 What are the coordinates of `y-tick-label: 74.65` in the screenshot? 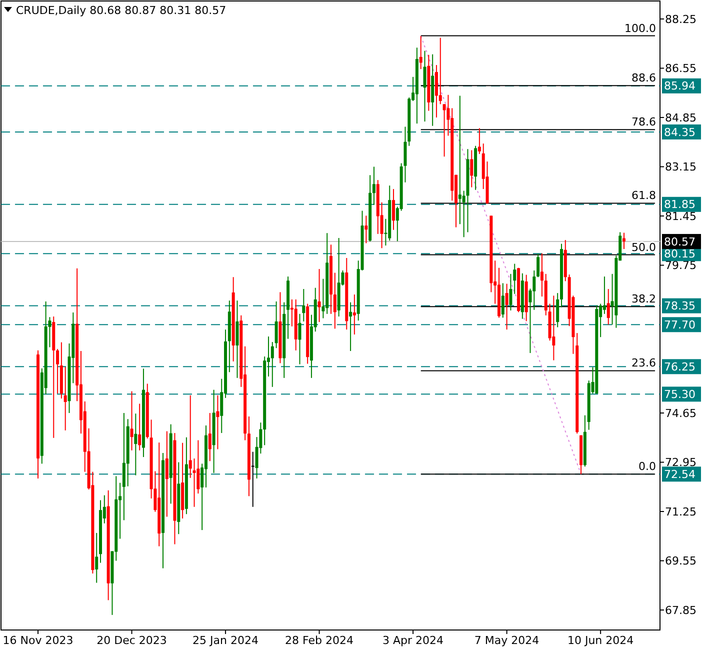 It's located at (680, 413).